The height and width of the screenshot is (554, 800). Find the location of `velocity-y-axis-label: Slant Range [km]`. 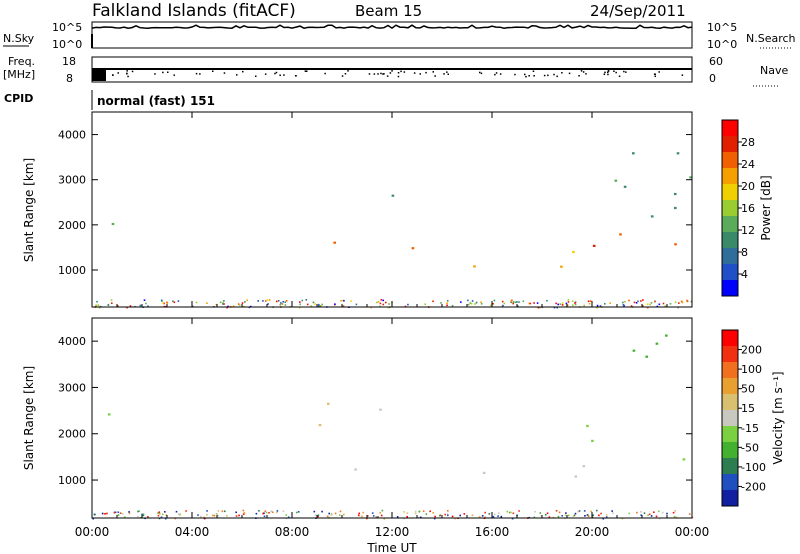

velocity-y-axis-label: Slant Range [km] is located at coordinates (29, 418).